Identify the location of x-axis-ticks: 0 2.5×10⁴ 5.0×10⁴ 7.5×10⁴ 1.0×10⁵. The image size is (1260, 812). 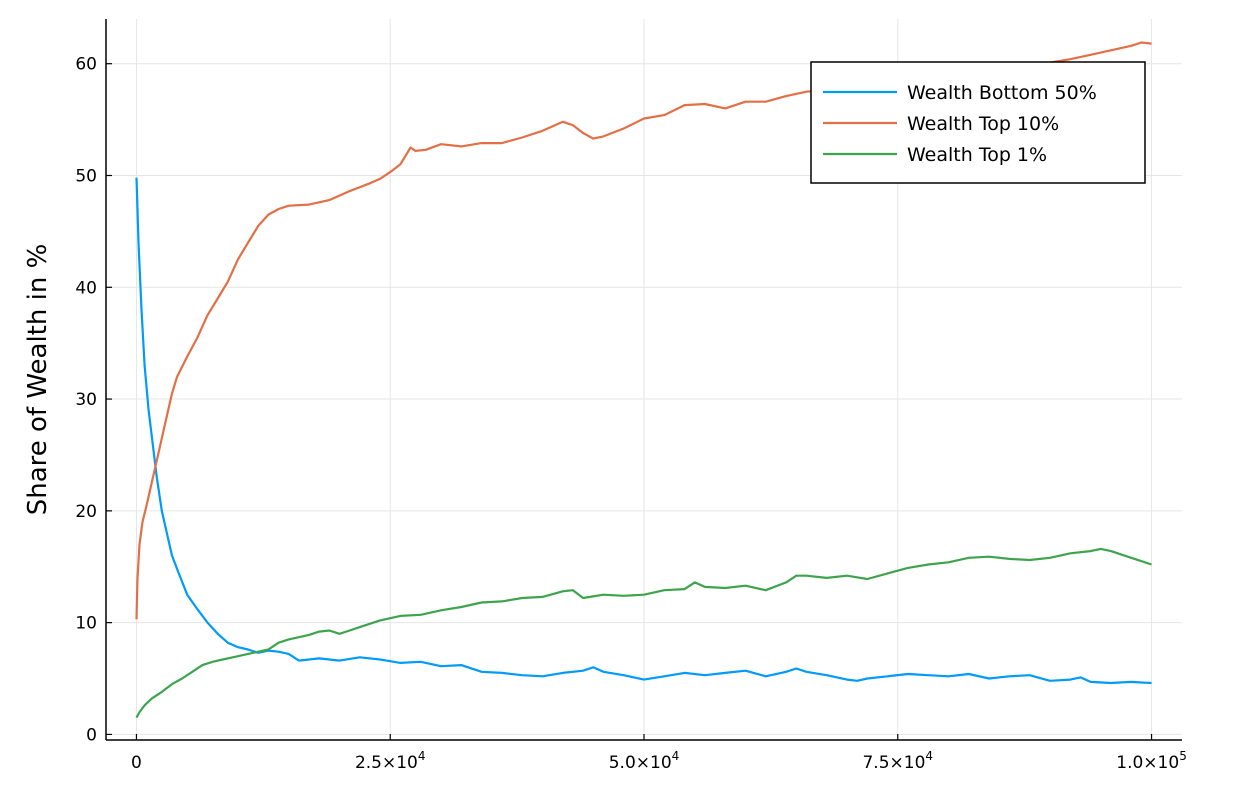
(659, 753).